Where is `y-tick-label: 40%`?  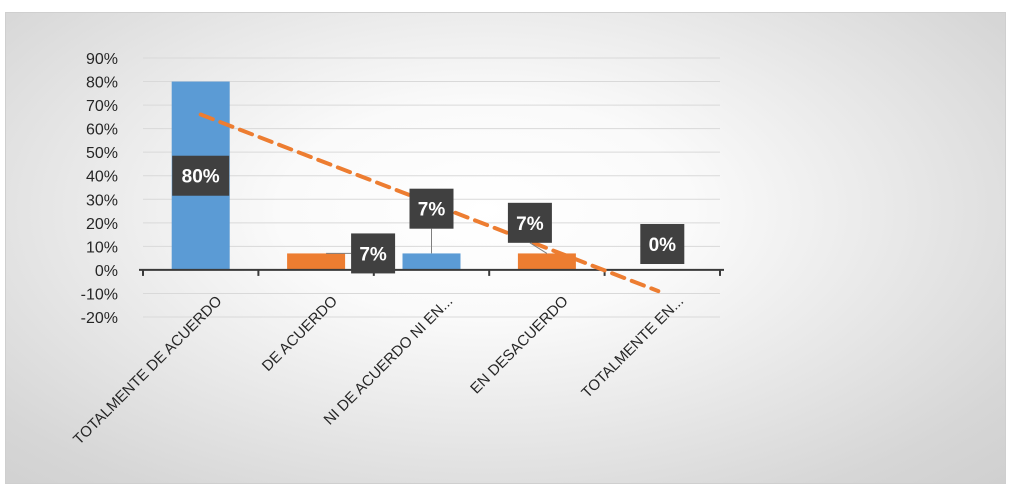 y-tick-label: 40% is located at coordinates (102, 177).